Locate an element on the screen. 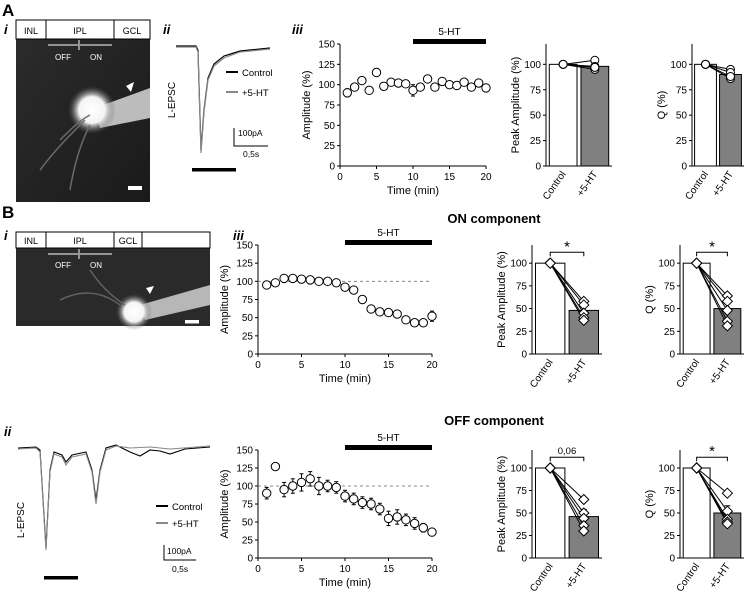 This screenshot has height=608, width=756. x-tick-label: 5 is located at coordinates (302, 365).